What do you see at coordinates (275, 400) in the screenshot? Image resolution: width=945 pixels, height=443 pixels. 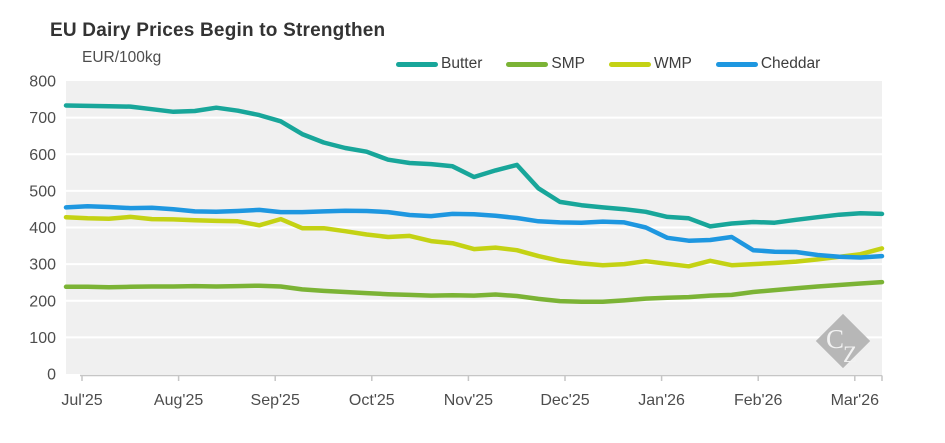 I see `x-tick-label: Sep'25` at bounding box center [275, 400].